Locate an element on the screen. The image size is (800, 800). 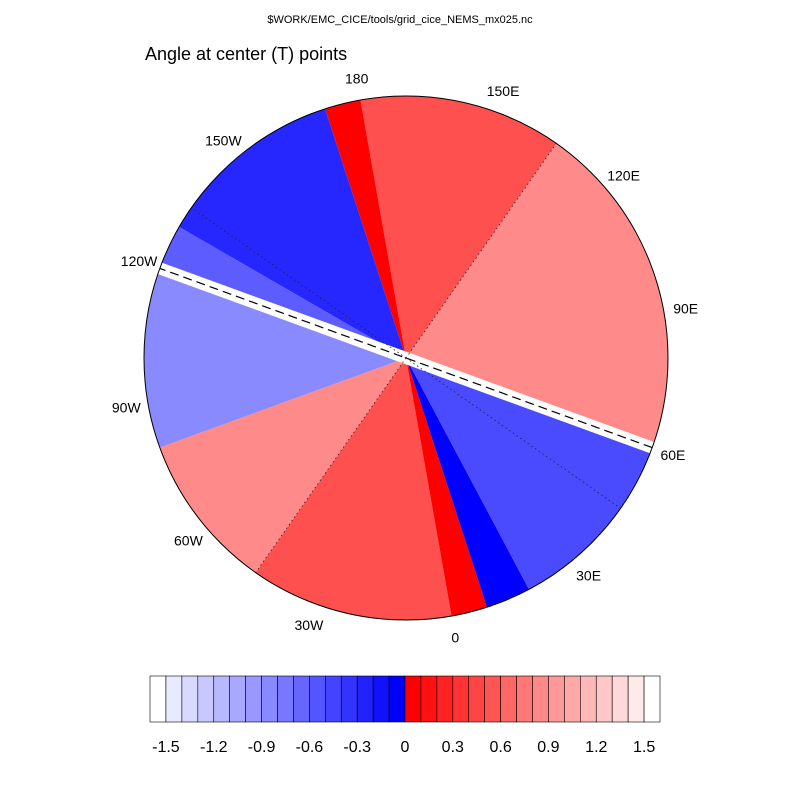
colorbar-tick-label: -0.3 is located at coordinates (357, 747).